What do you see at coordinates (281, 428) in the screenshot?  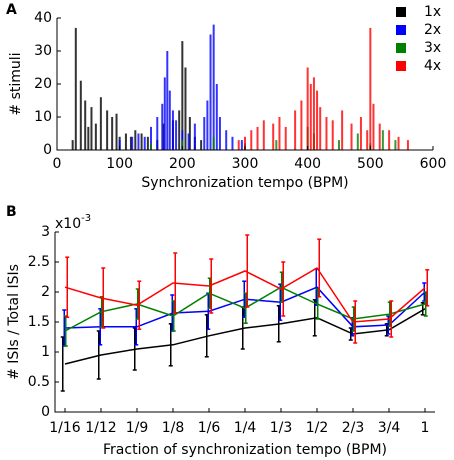 I see `x-tick-label: 1/3` at bounding box center [281, 428].